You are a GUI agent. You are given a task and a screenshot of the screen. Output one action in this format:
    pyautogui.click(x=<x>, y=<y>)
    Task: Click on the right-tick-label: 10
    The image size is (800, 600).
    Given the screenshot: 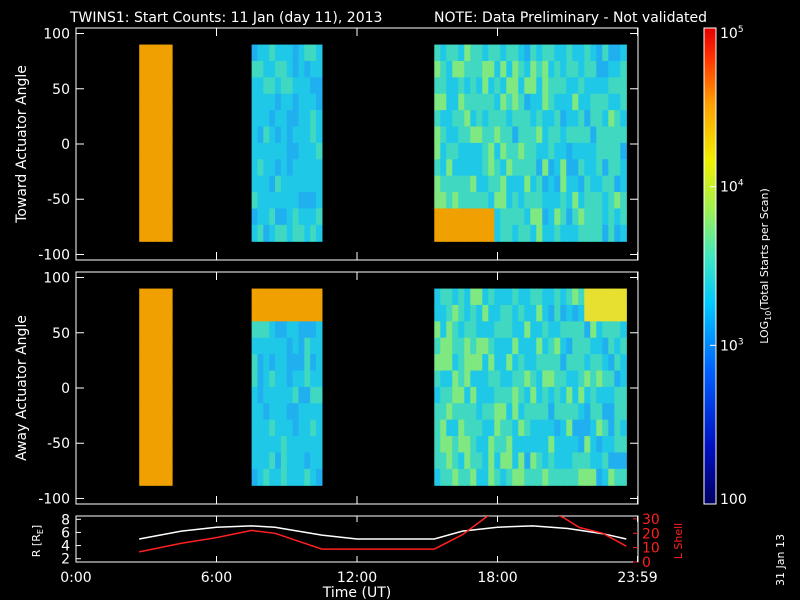 What is the action you would take?
    pyautogui.click(x=651, y=549)
    